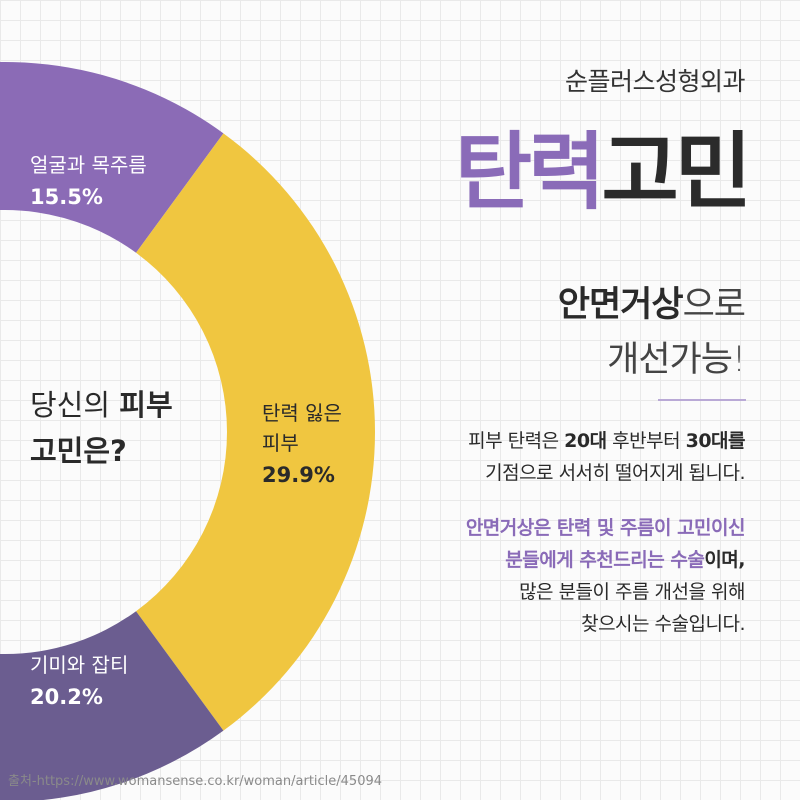 This screenshot has height=800, width=800. Describe the element at coordinates (646, 441) in the screenshot. I see `text: 후반부터` at that location.